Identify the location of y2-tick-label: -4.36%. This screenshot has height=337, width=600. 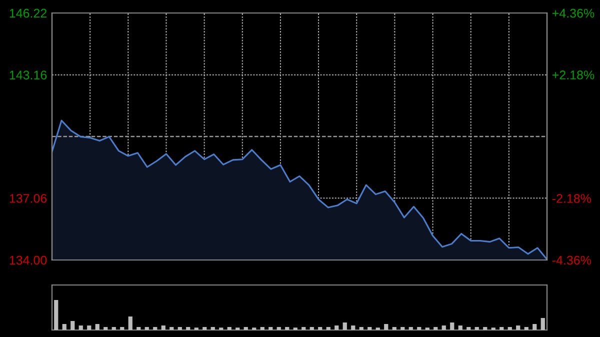
(572, 260).